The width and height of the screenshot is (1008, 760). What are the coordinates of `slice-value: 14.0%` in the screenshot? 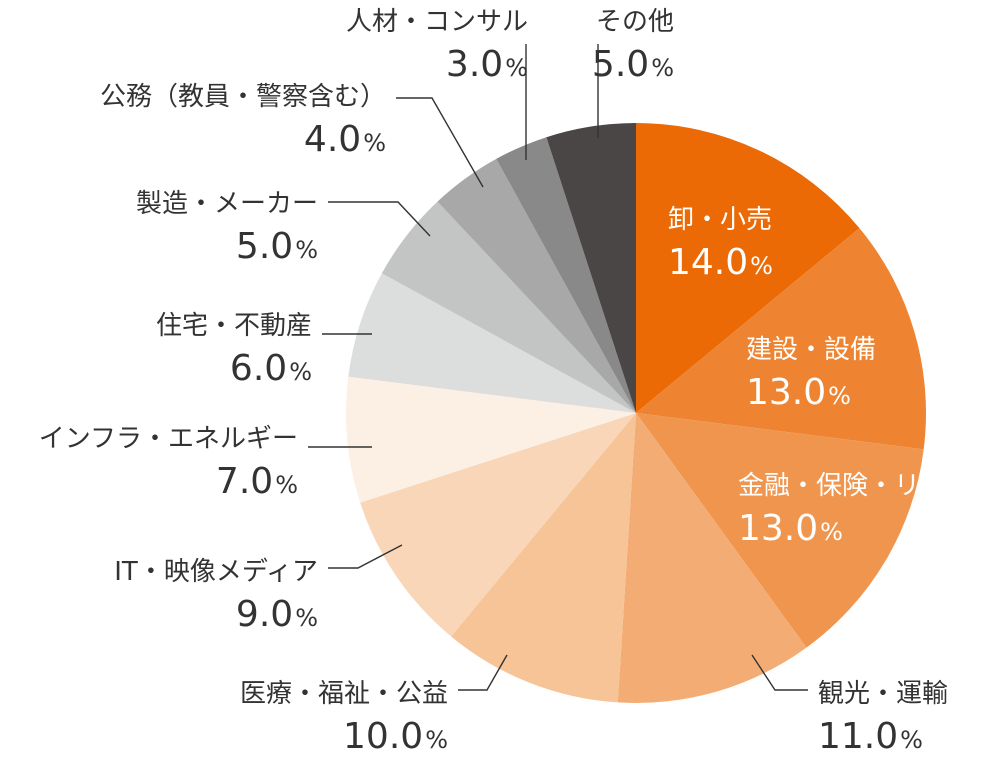 It's located at (720, 262).